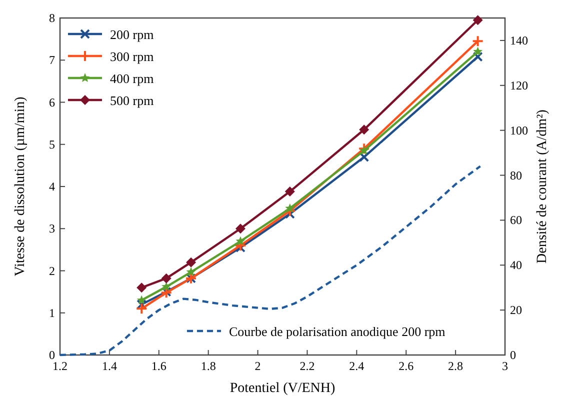 The image size is (570, 409). I want to click on y2-tick-label: 120, so click(519, 85).